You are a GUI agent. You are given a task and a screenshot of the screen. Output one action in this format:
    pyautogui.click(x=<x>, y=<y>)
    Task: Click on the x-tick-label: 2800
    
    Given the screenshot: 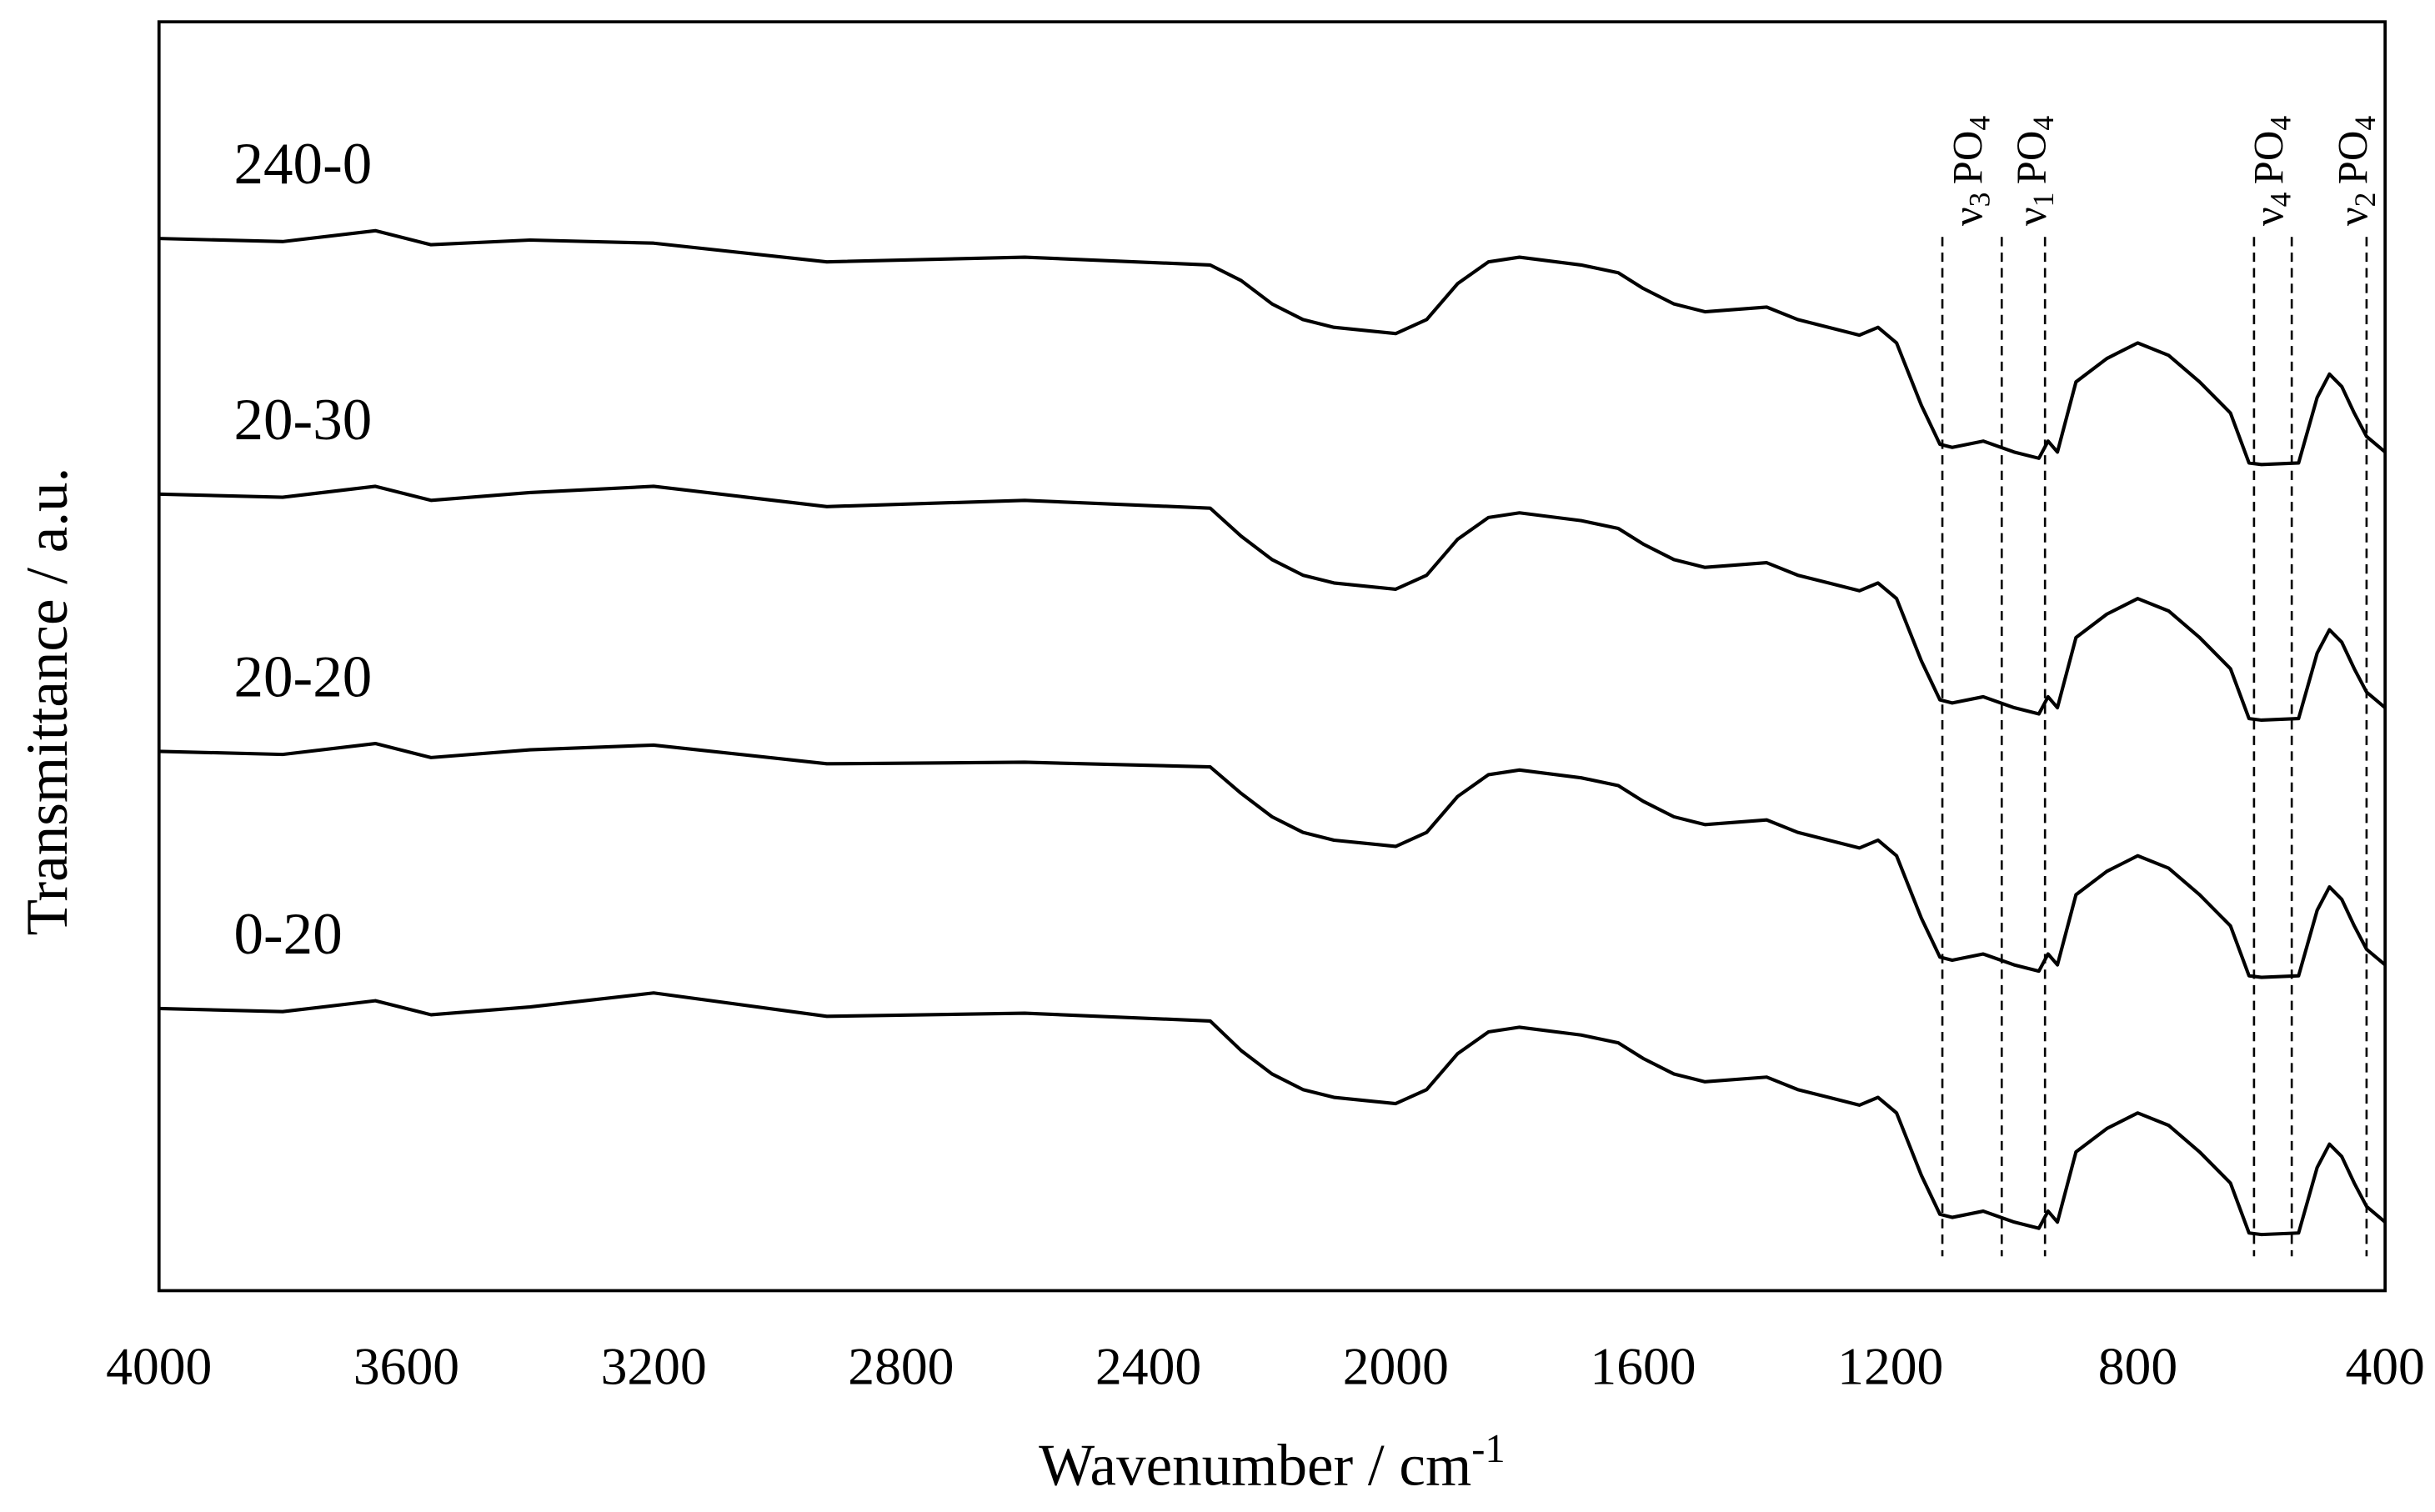 What is the action you would take?
    pyautogui.click(x=901, y=1365)
    